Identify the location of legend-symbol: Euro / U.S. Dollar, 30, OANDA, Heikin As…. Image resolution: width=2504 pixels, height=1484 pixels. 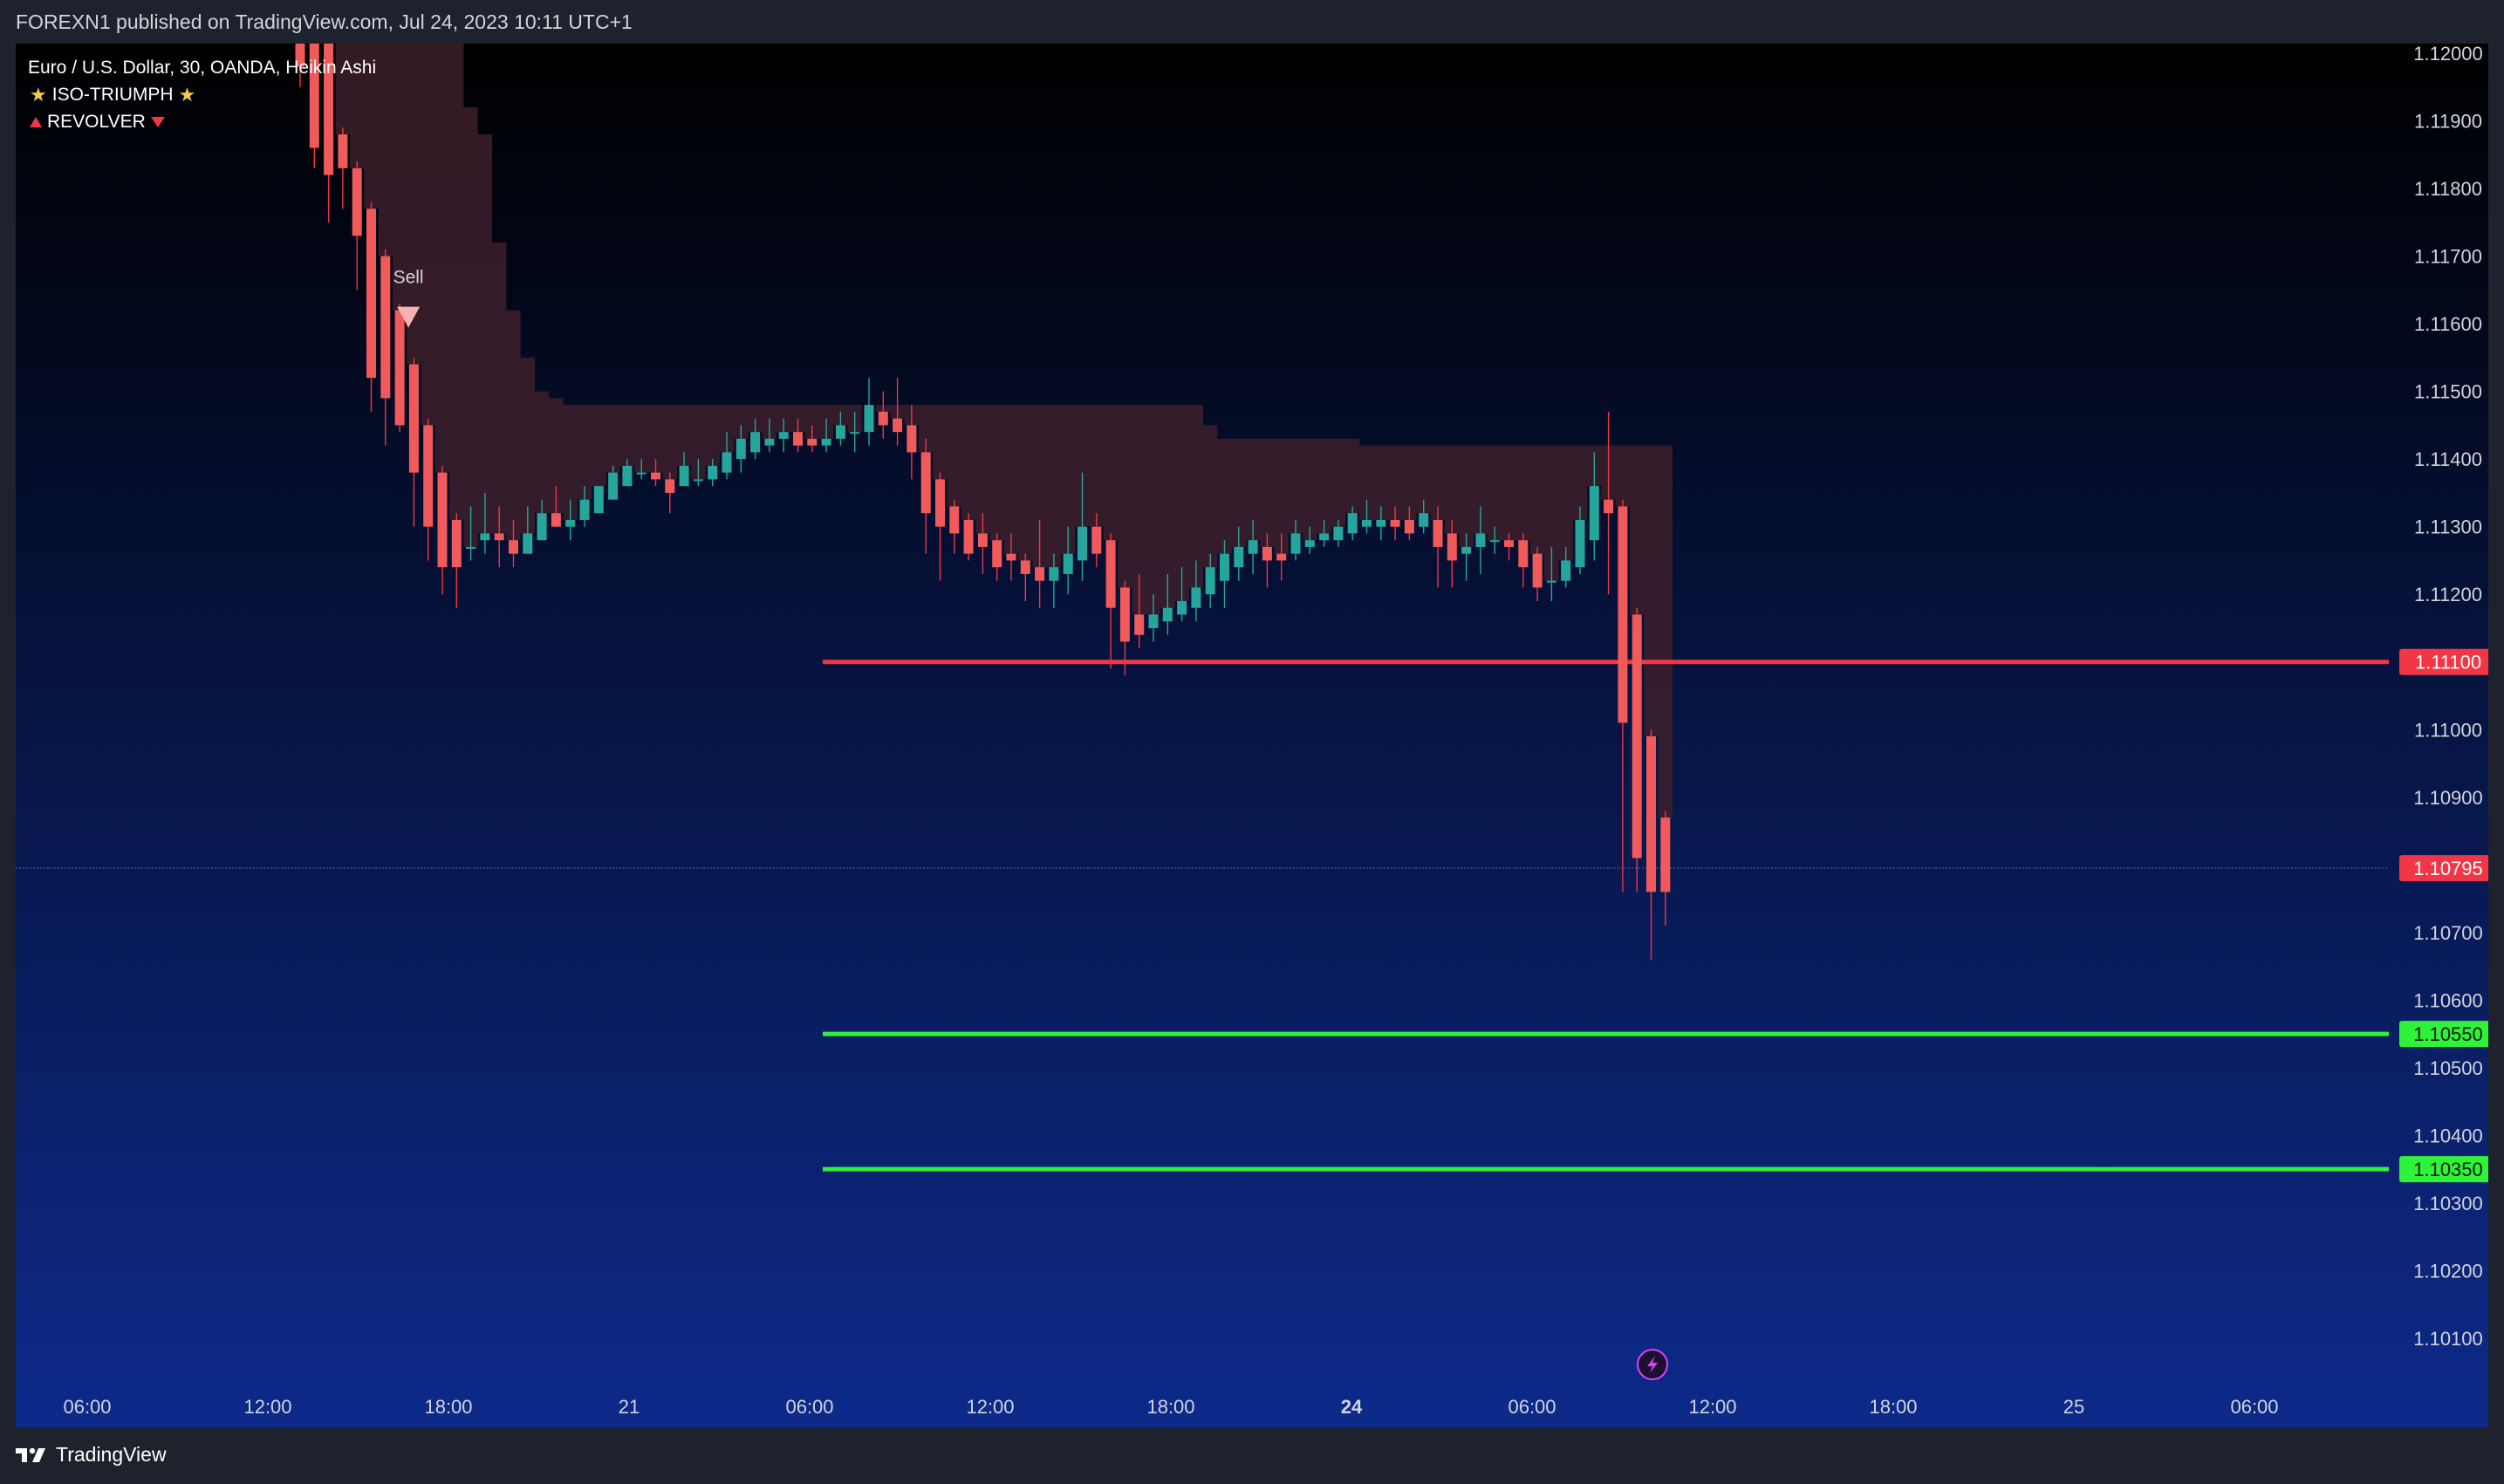
(202, 68).